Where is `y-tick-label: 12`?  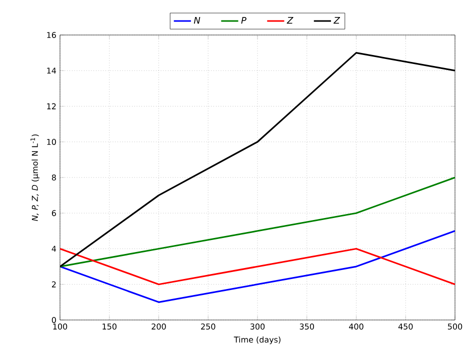
y-tick-label: 12 is located at coordinates (51, 106).